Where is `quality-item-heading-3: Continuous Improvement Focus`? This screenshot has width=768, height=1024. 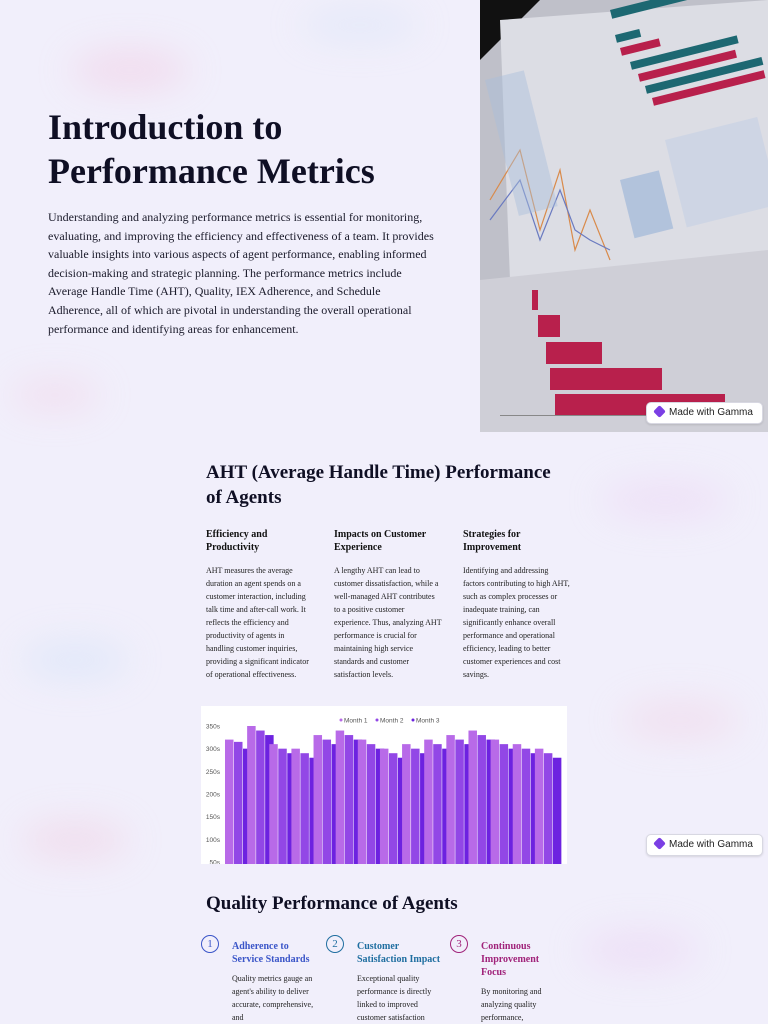 quality-item-heading-3: Continuous Improvement Focus is located at coordinates (510, 959).